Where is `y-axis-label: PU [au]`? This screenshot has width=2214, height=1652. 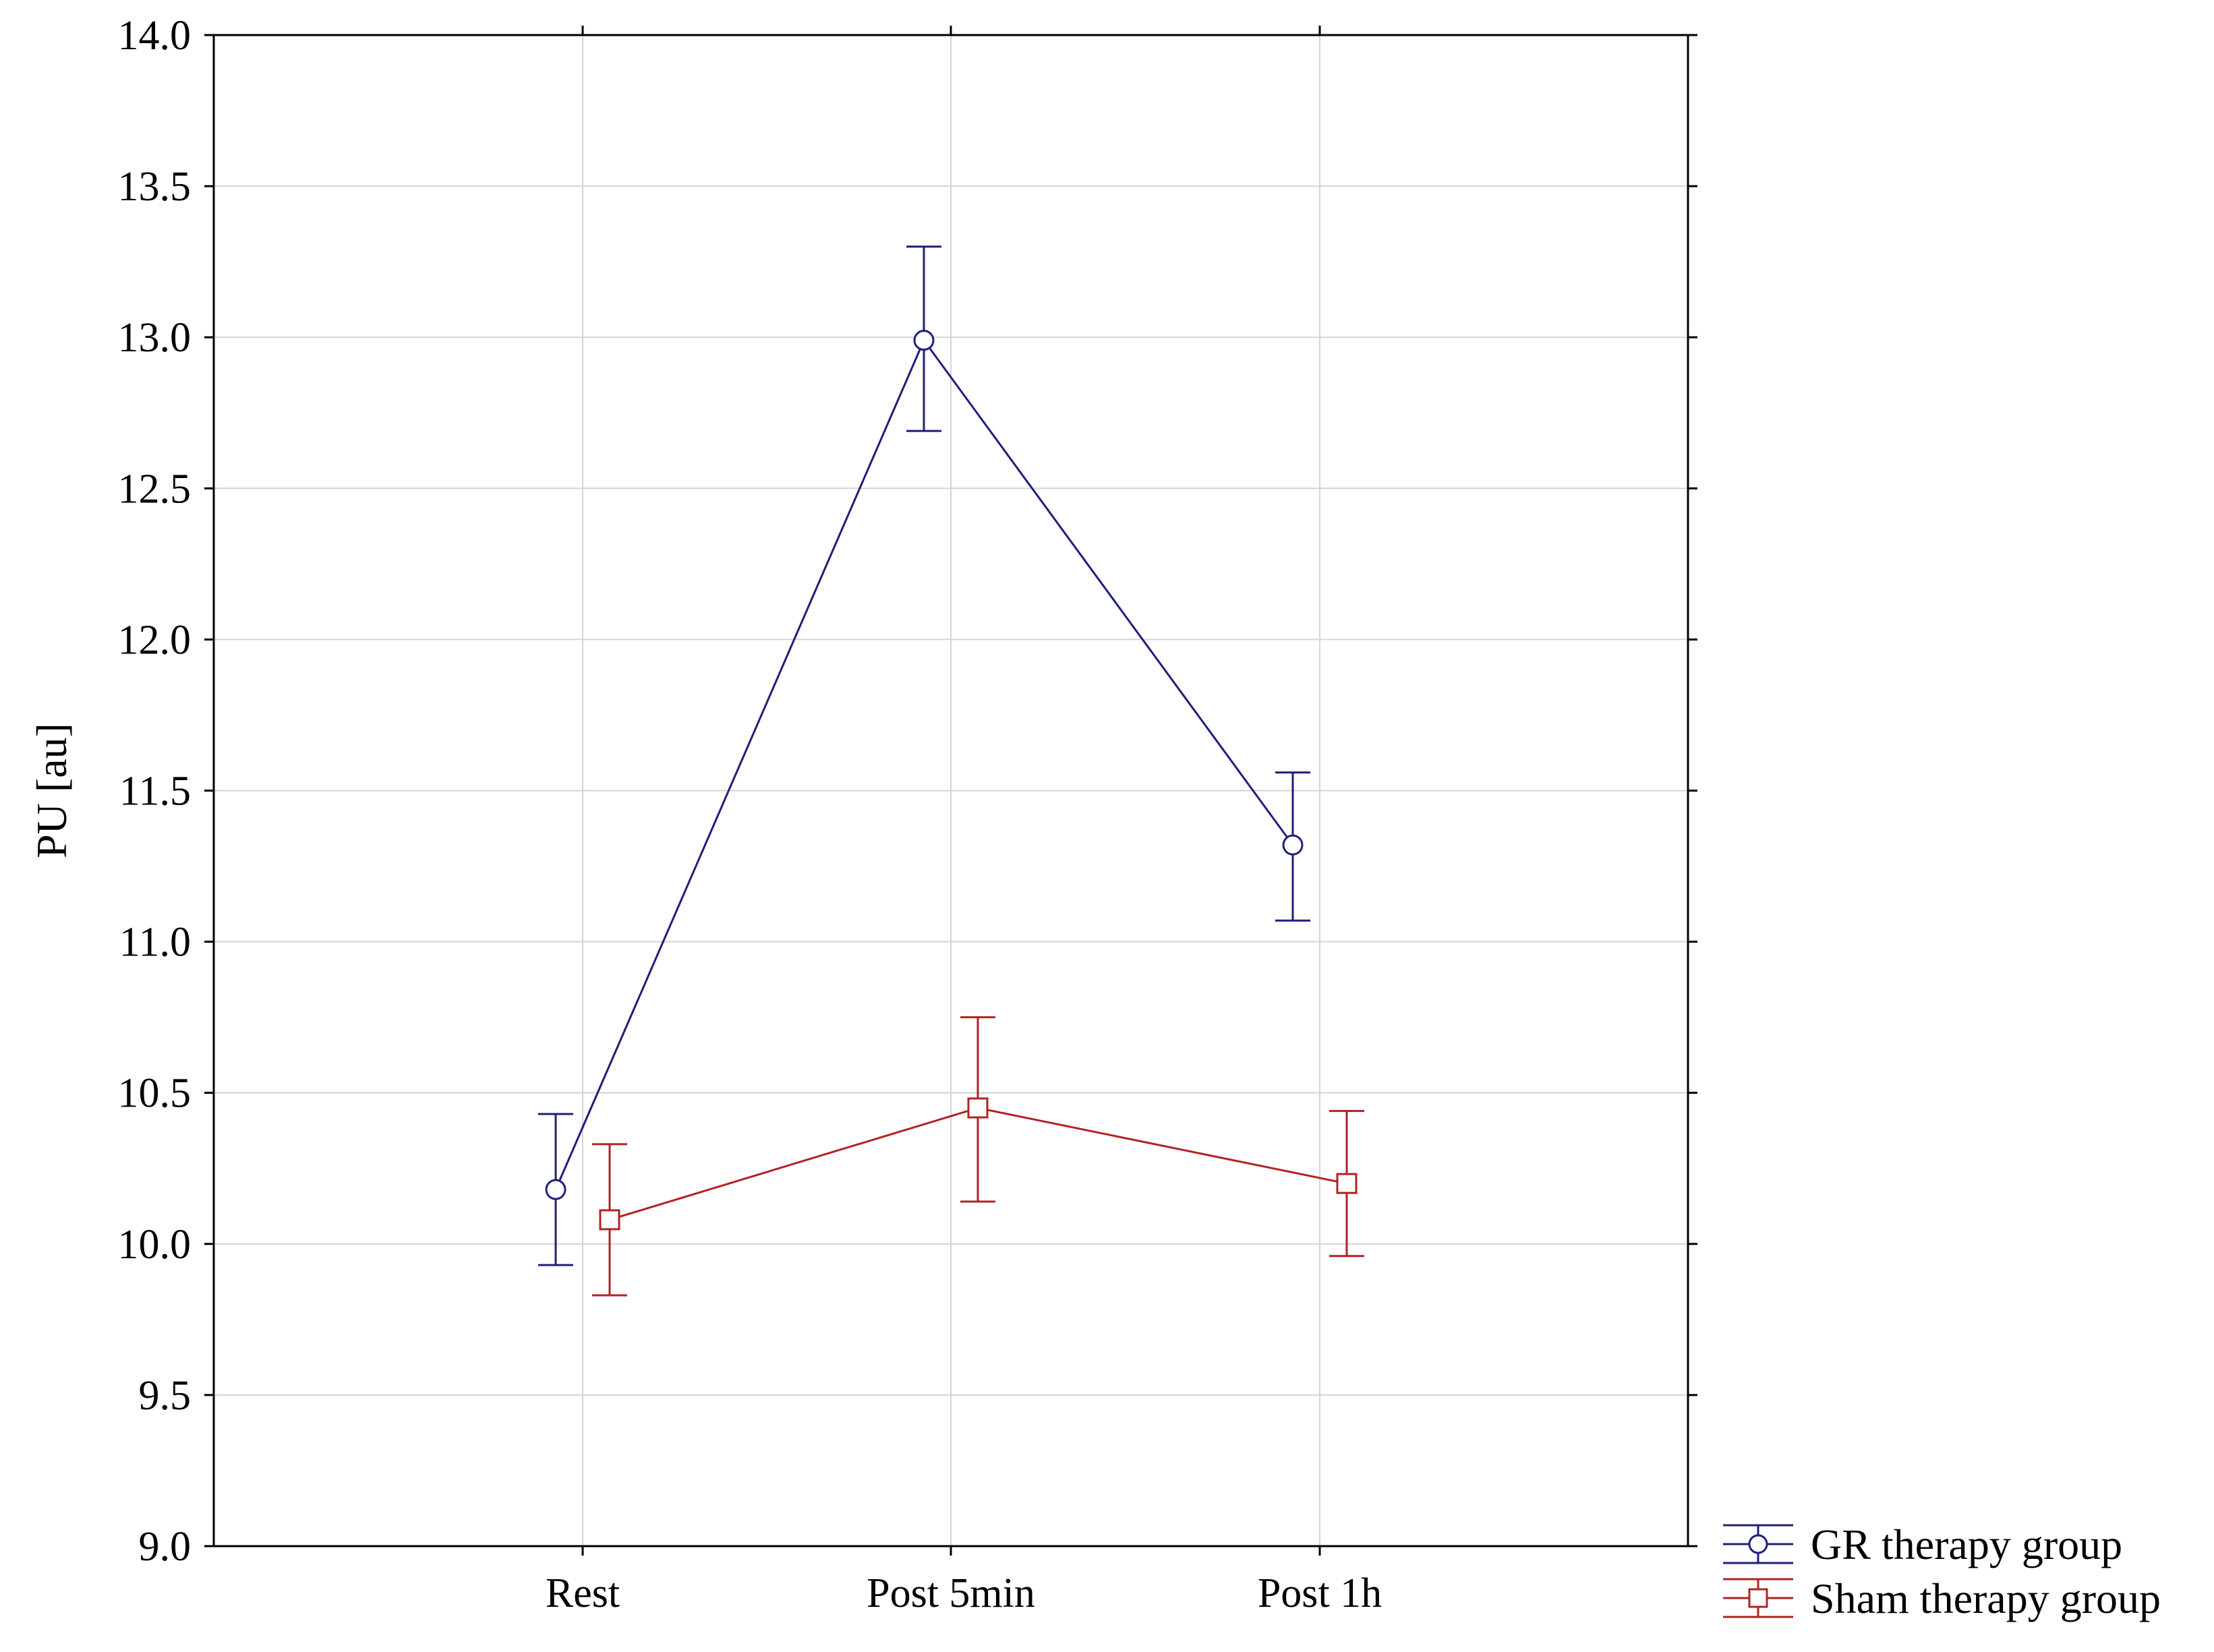 y-axis-label: PU [au] is located at coordinates (52, 790).